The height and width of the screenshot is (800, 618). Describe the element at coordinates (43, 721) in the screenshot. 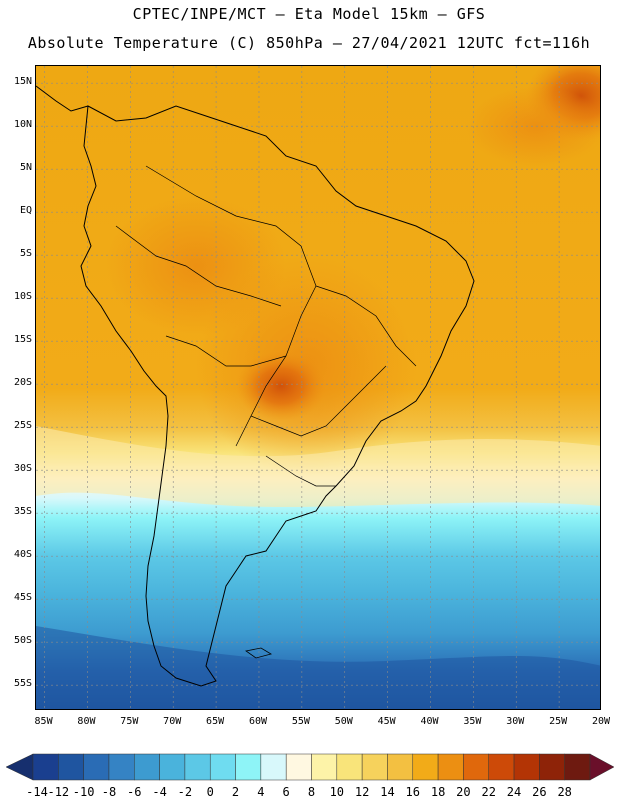

I see `lon-label: 85W` at that location.